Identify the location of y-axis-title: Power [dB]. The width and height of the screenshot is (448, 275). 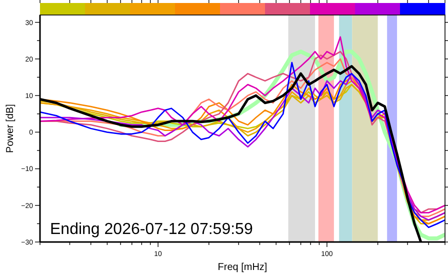
(10, 128).